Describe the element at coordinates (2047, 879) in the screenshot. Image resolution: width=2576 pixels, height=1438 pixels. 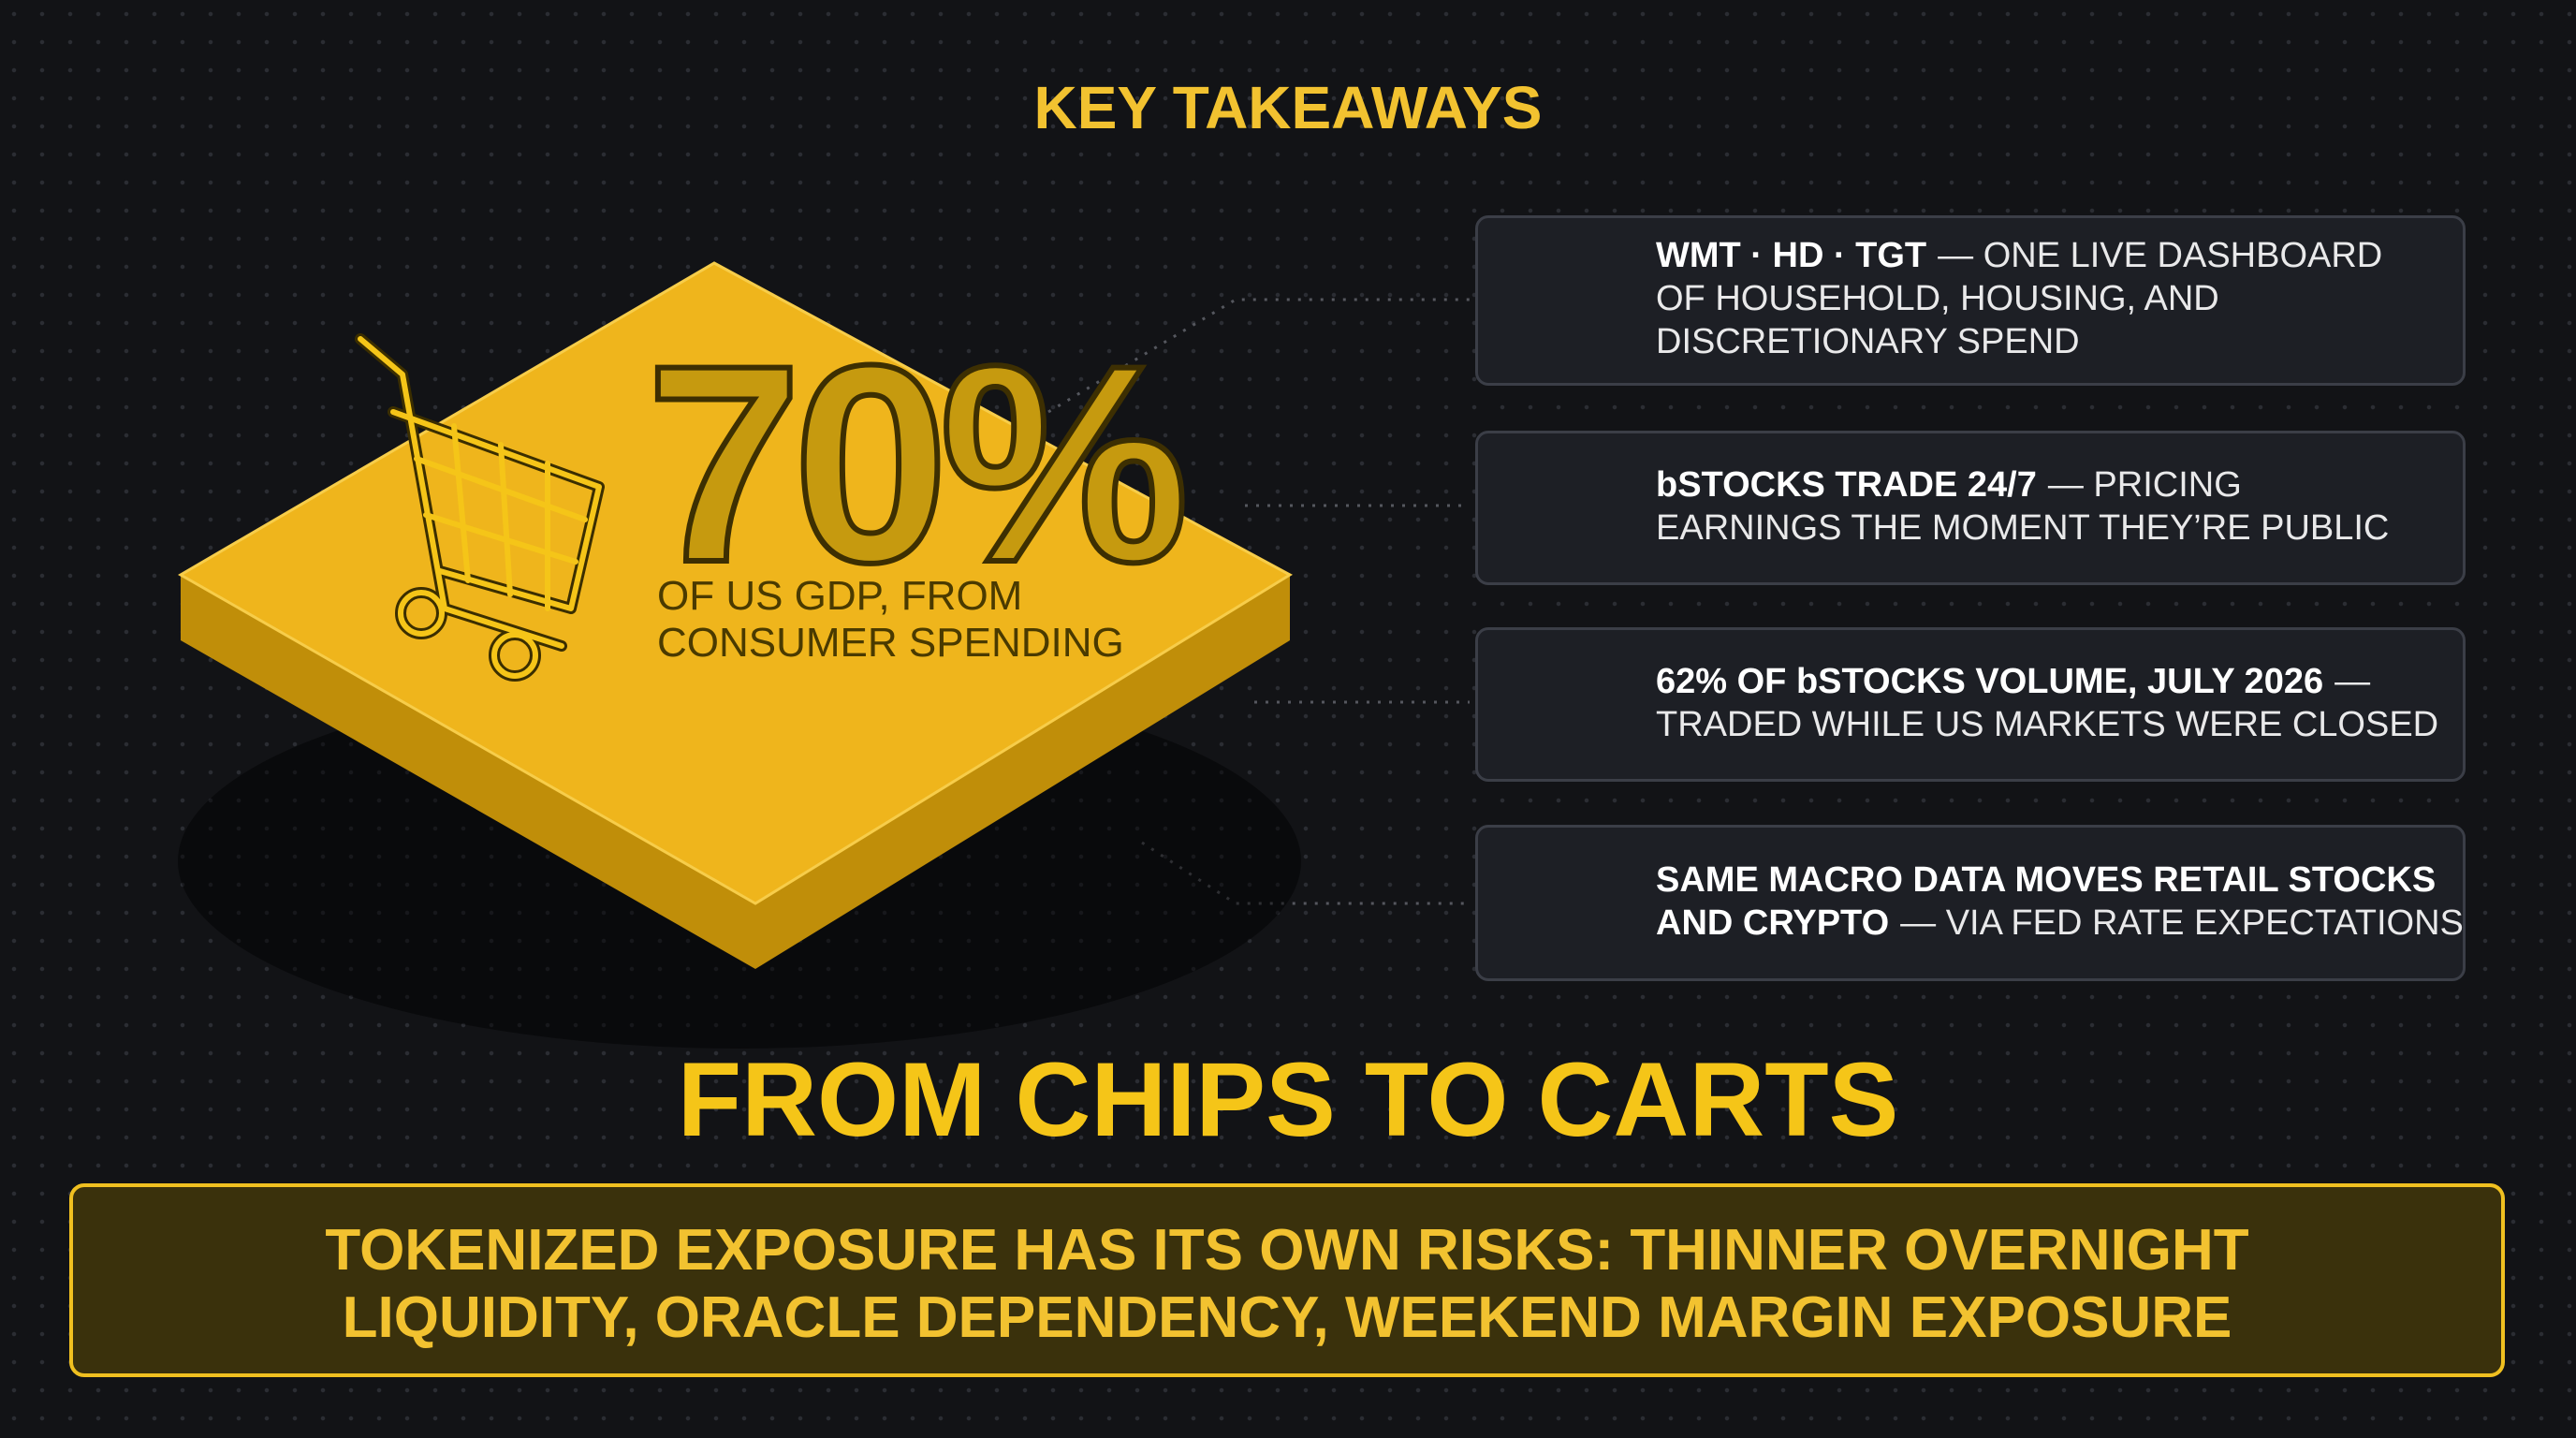
I see `card-bold: SAME MACRO DATA MOVES RETAIL STOCKS` at that location.